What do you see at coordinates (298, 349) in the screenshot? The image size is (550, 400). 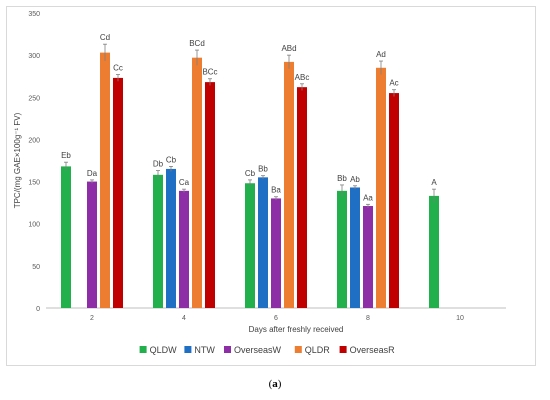 I see `legend-swatch-qldr` at bounding box center [298, 349].